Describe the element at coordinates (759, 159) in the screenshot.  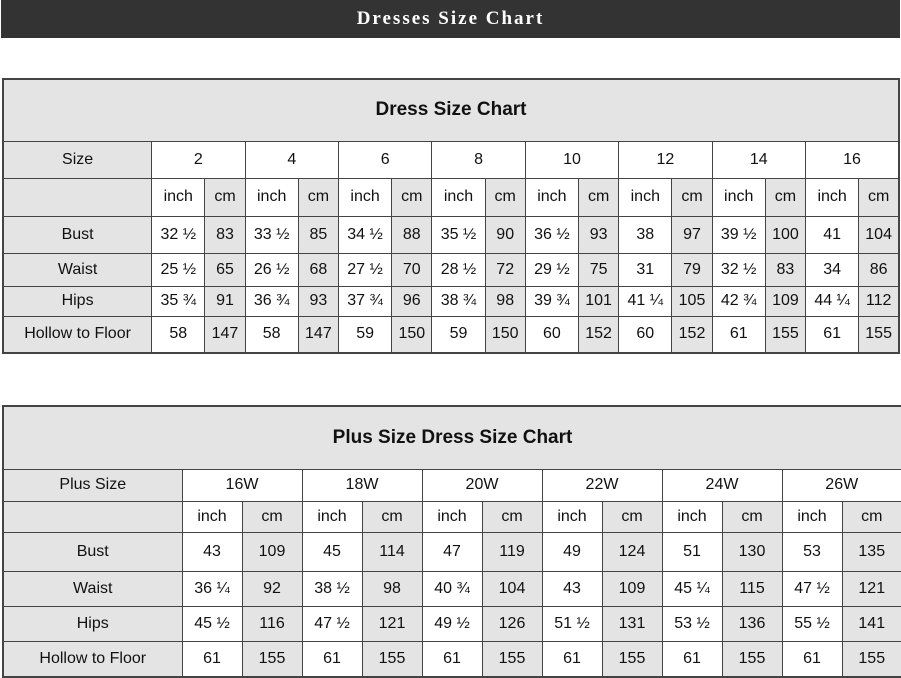
I see `size-header: 14` at that location.